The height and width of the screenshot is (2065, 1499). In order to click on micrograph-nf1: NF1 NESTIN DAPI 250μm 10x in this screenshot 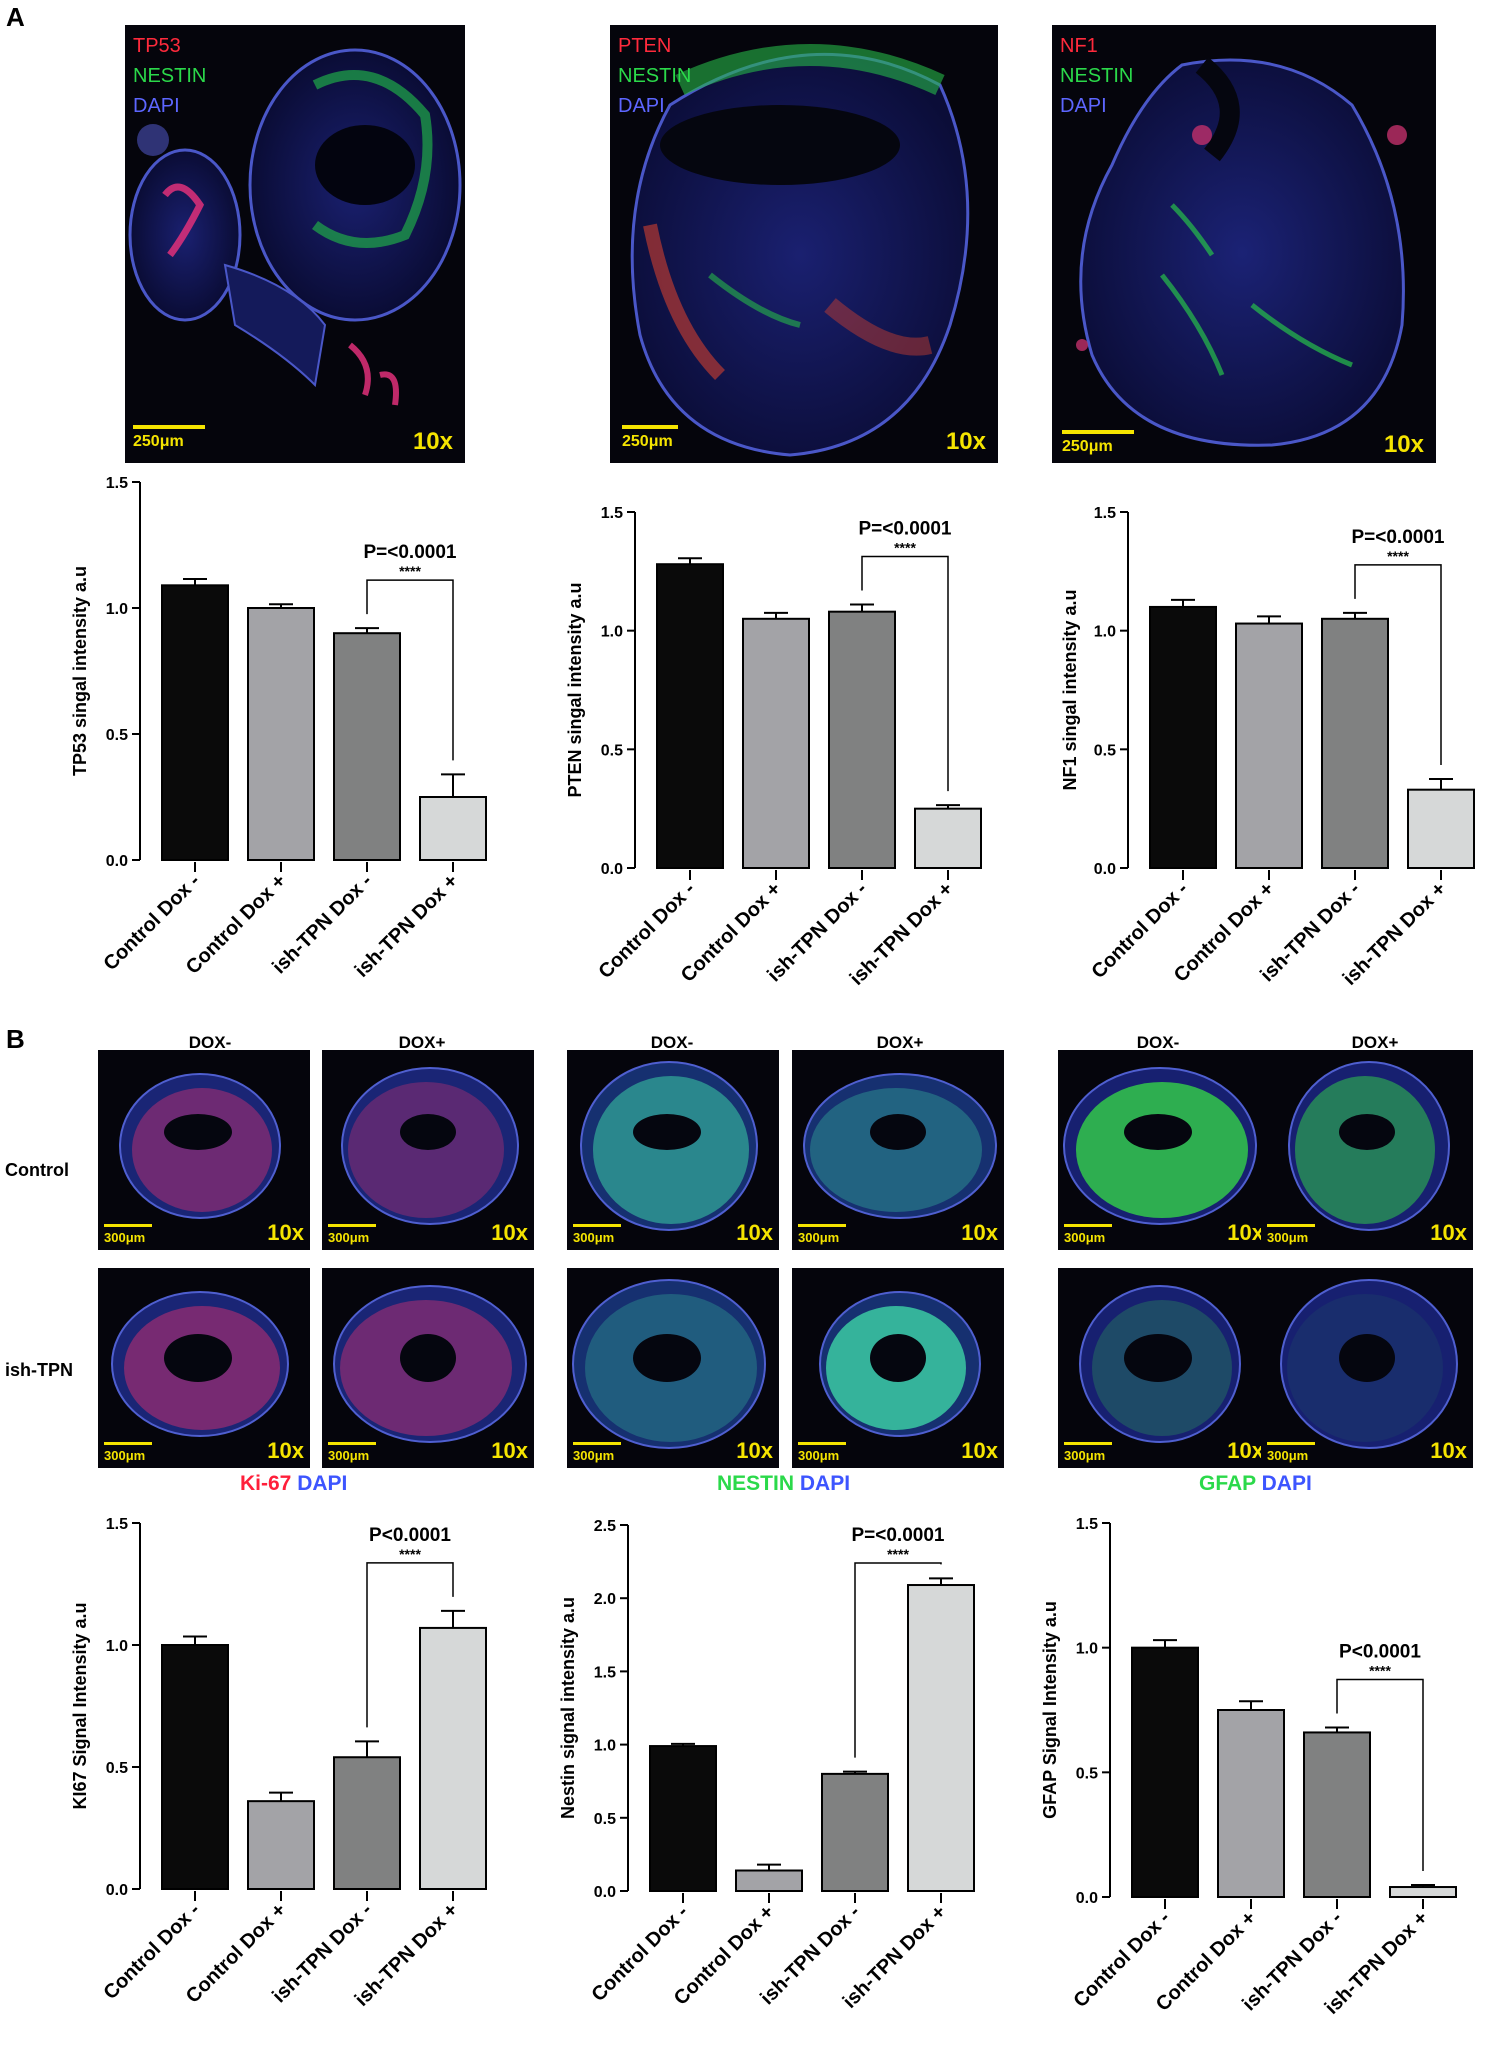, I will do `click(1244, 244)`.